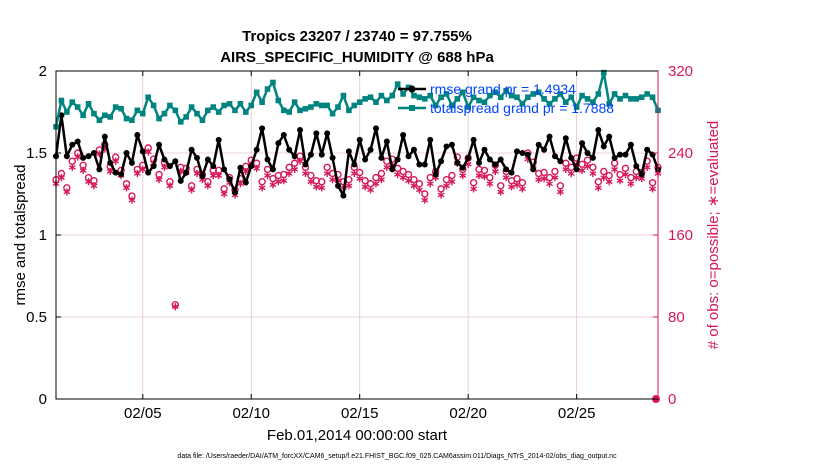 Image resolution: width=830 pixels, height=470 pixels. I want to click on x-axis-label: Feb.01,2014 00:00:00 start, so click(357, 435).